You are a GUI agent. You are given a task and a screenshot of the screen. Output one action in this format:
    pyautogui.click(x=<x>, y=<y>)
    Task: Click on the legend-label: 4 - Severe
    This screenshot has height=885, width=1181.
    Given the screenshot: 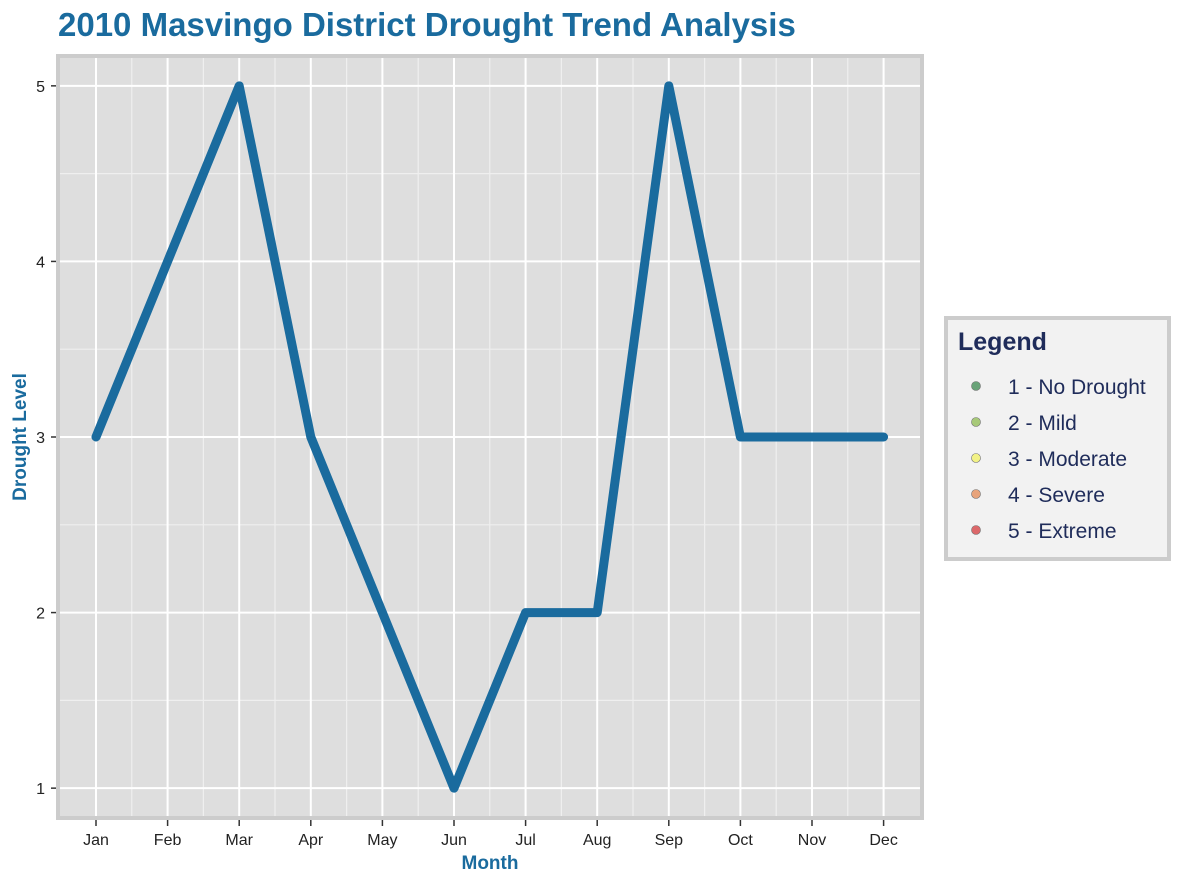 What is the action you would take?
    pyautogui.click(x=1056, y=495)
    